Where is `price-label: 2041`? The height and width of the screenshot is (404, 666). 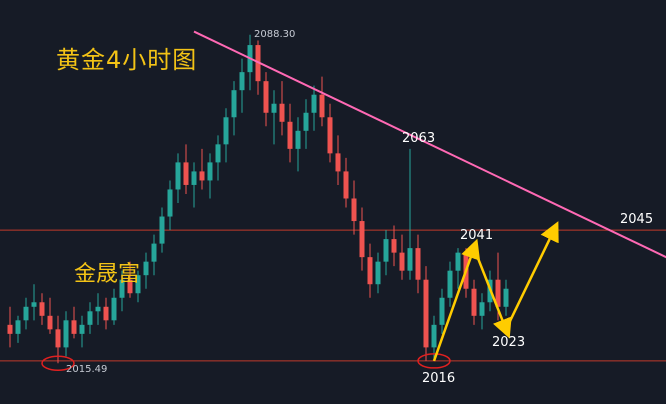
price-label: 2041 is located at coordinates (477, 236).